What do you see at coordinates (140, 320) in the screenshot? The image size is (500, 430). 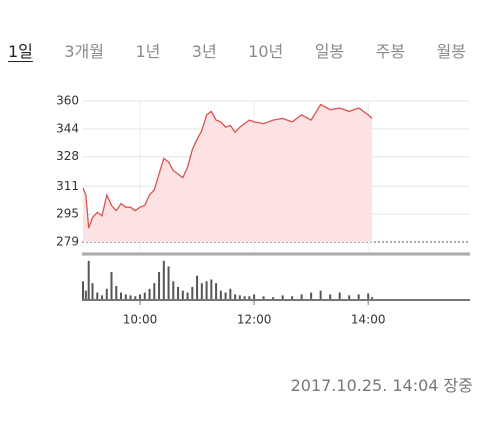 I see `x-tick-label: 10:00` at bounding box center [140, 320].